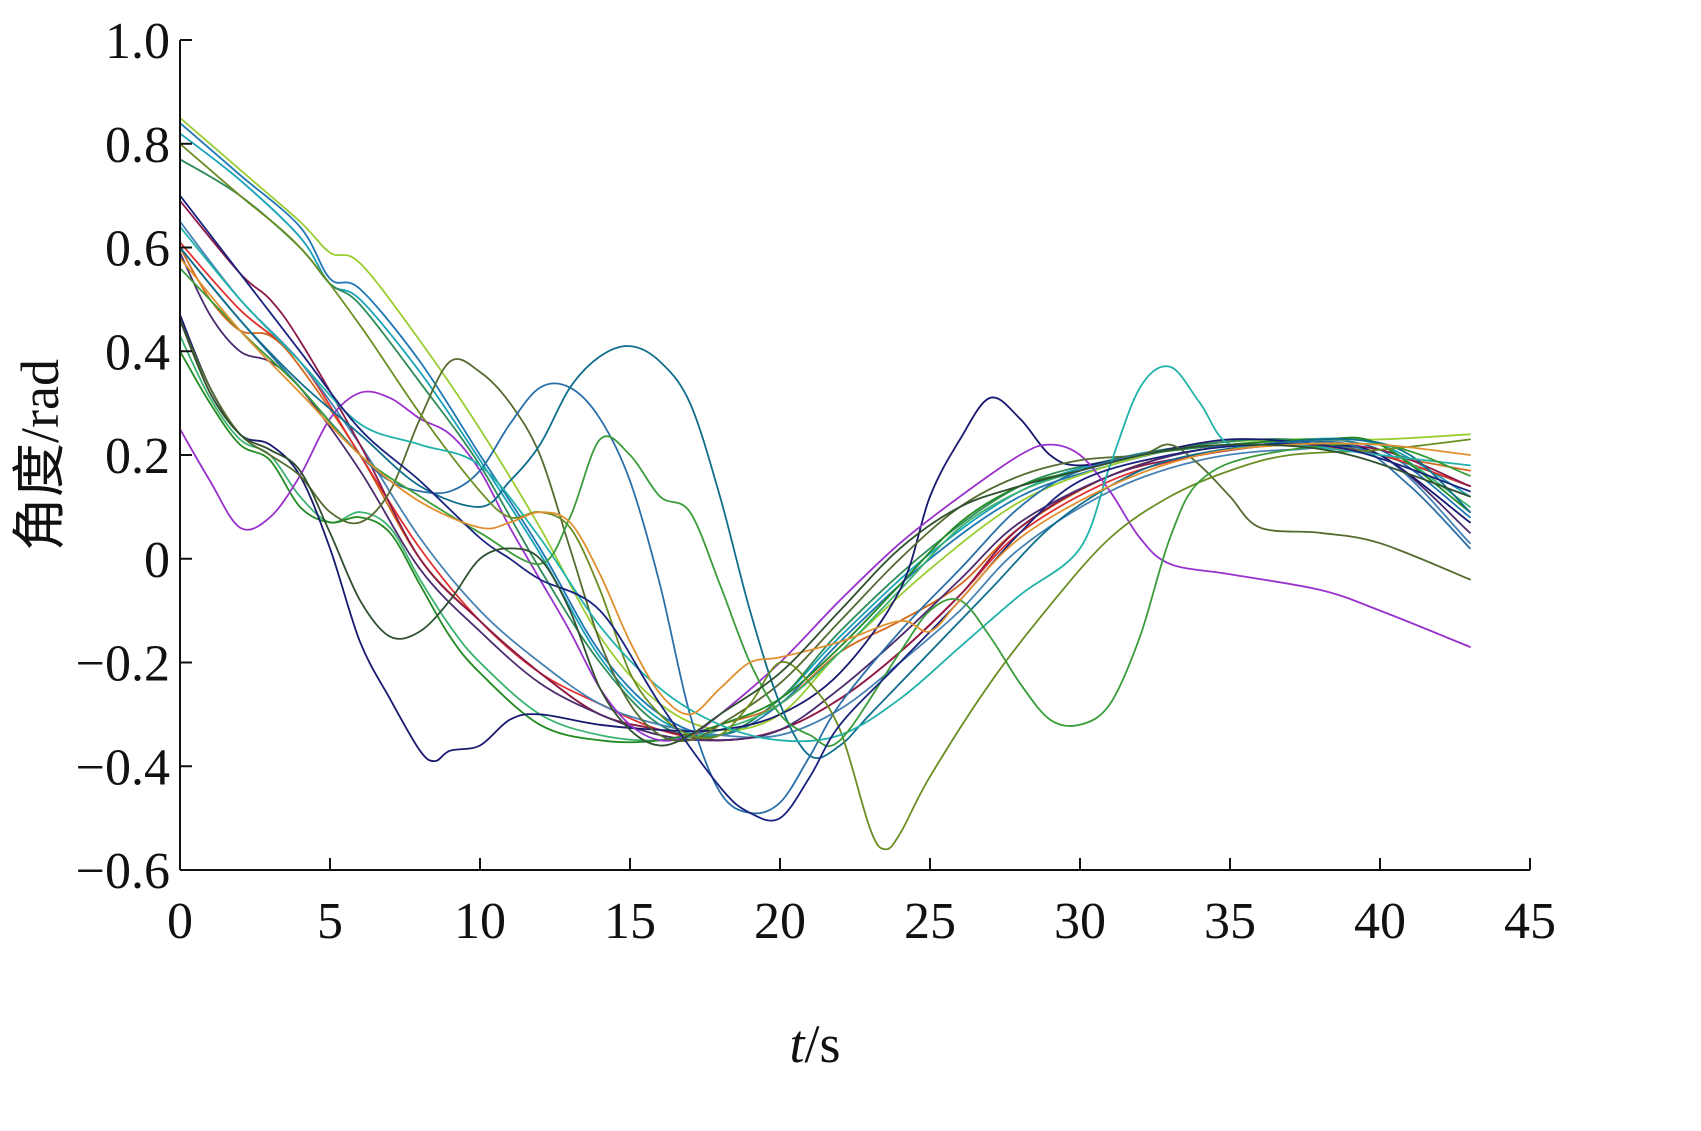 The width and height of the screenshot is (1701, 1131). Describe the element at coordinates (123, 664) in the screenshot. I see `y-tick-label: −0.2` at that location.